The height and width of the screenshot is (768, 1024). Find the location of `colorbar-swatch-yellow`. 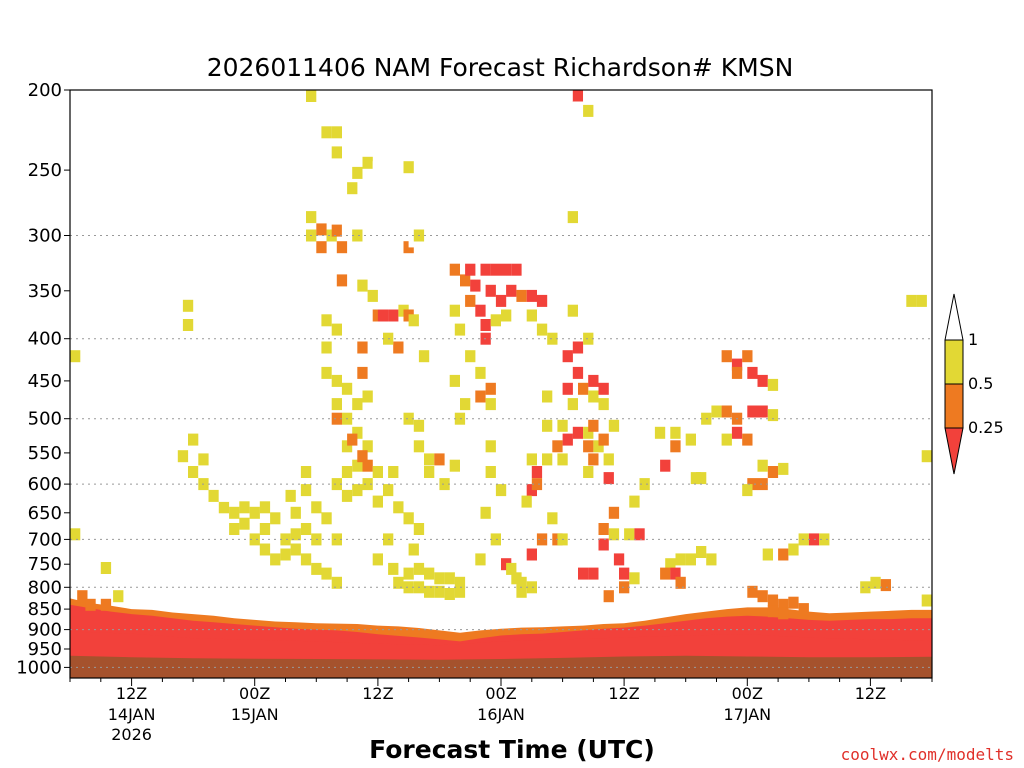

colorbar-swatch-yellow is located at coordinates (954, 362).